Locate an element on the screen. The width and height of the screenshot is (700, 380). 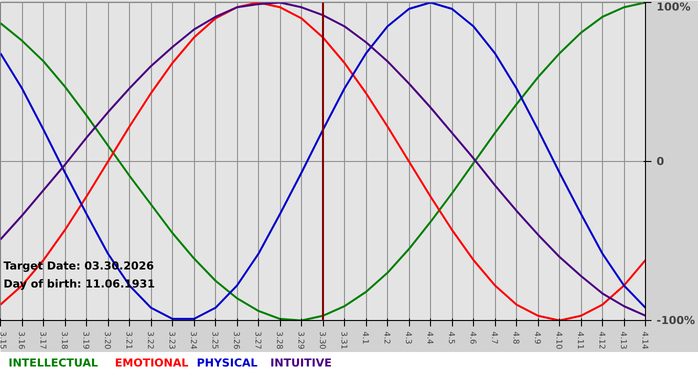
x-tick-label: 3.20 is located at coordinates (107, 341).